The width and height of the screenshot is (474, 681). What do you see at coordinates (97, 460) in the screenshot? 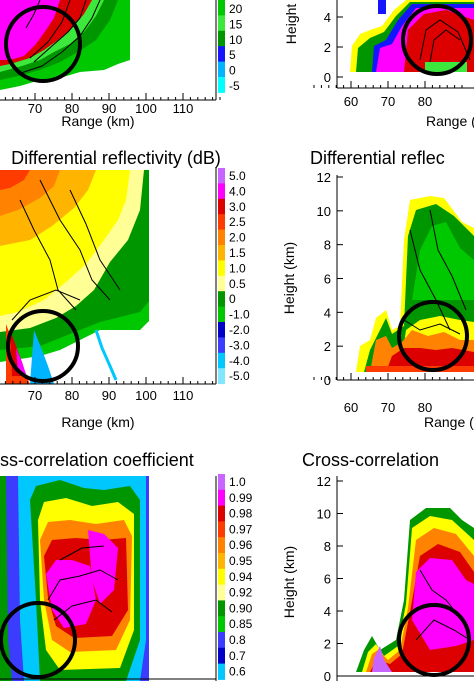
I see `panel-title-e: ss-correlation coefficient` at bounding box center [97, 460].